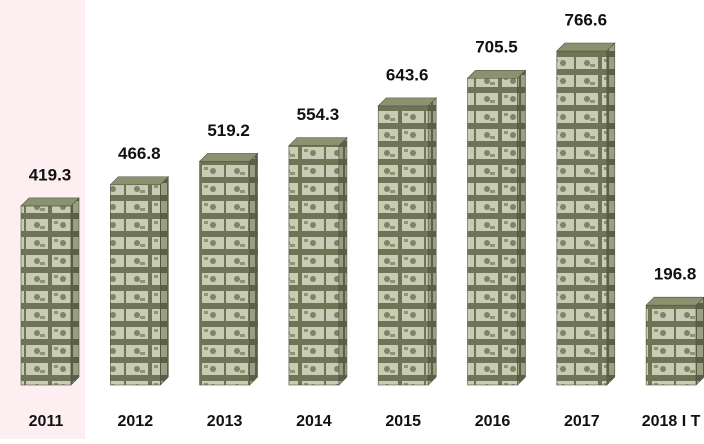  I want to click on value-label: 419.3, so click(50, 174).